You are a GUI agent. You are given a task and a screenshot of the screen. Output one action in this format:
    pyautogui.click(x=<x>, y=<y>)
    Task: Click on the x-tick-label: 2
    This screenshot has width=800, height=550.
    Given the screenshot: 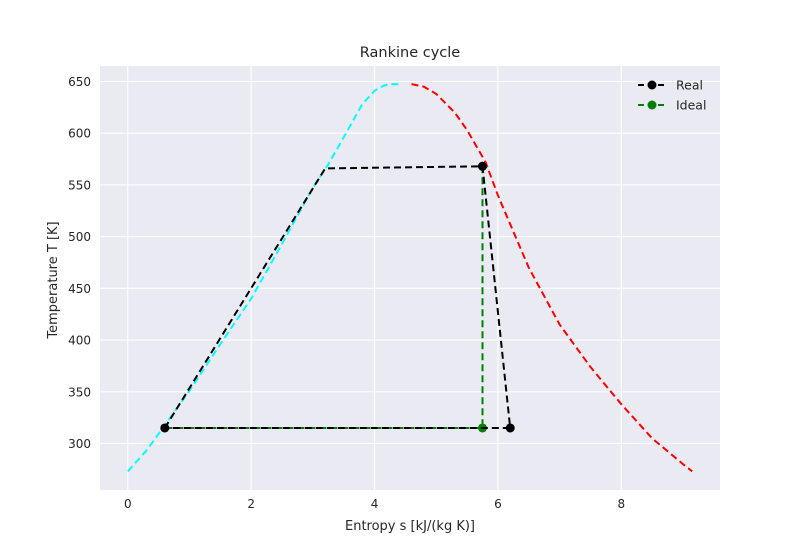 What is the action you would take?
    pyautogui.click(x=251, y=504)
    